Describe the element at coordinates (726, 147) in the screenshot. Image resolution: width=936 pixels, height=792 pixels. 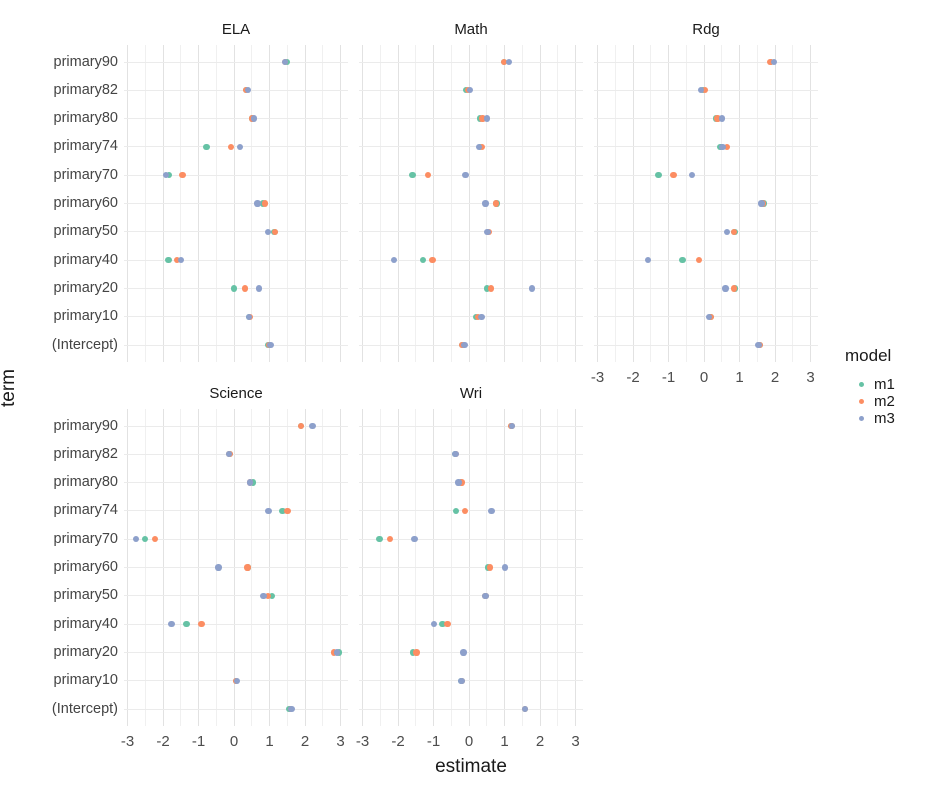
I see `point-rdg-primary74-m2` at that location.